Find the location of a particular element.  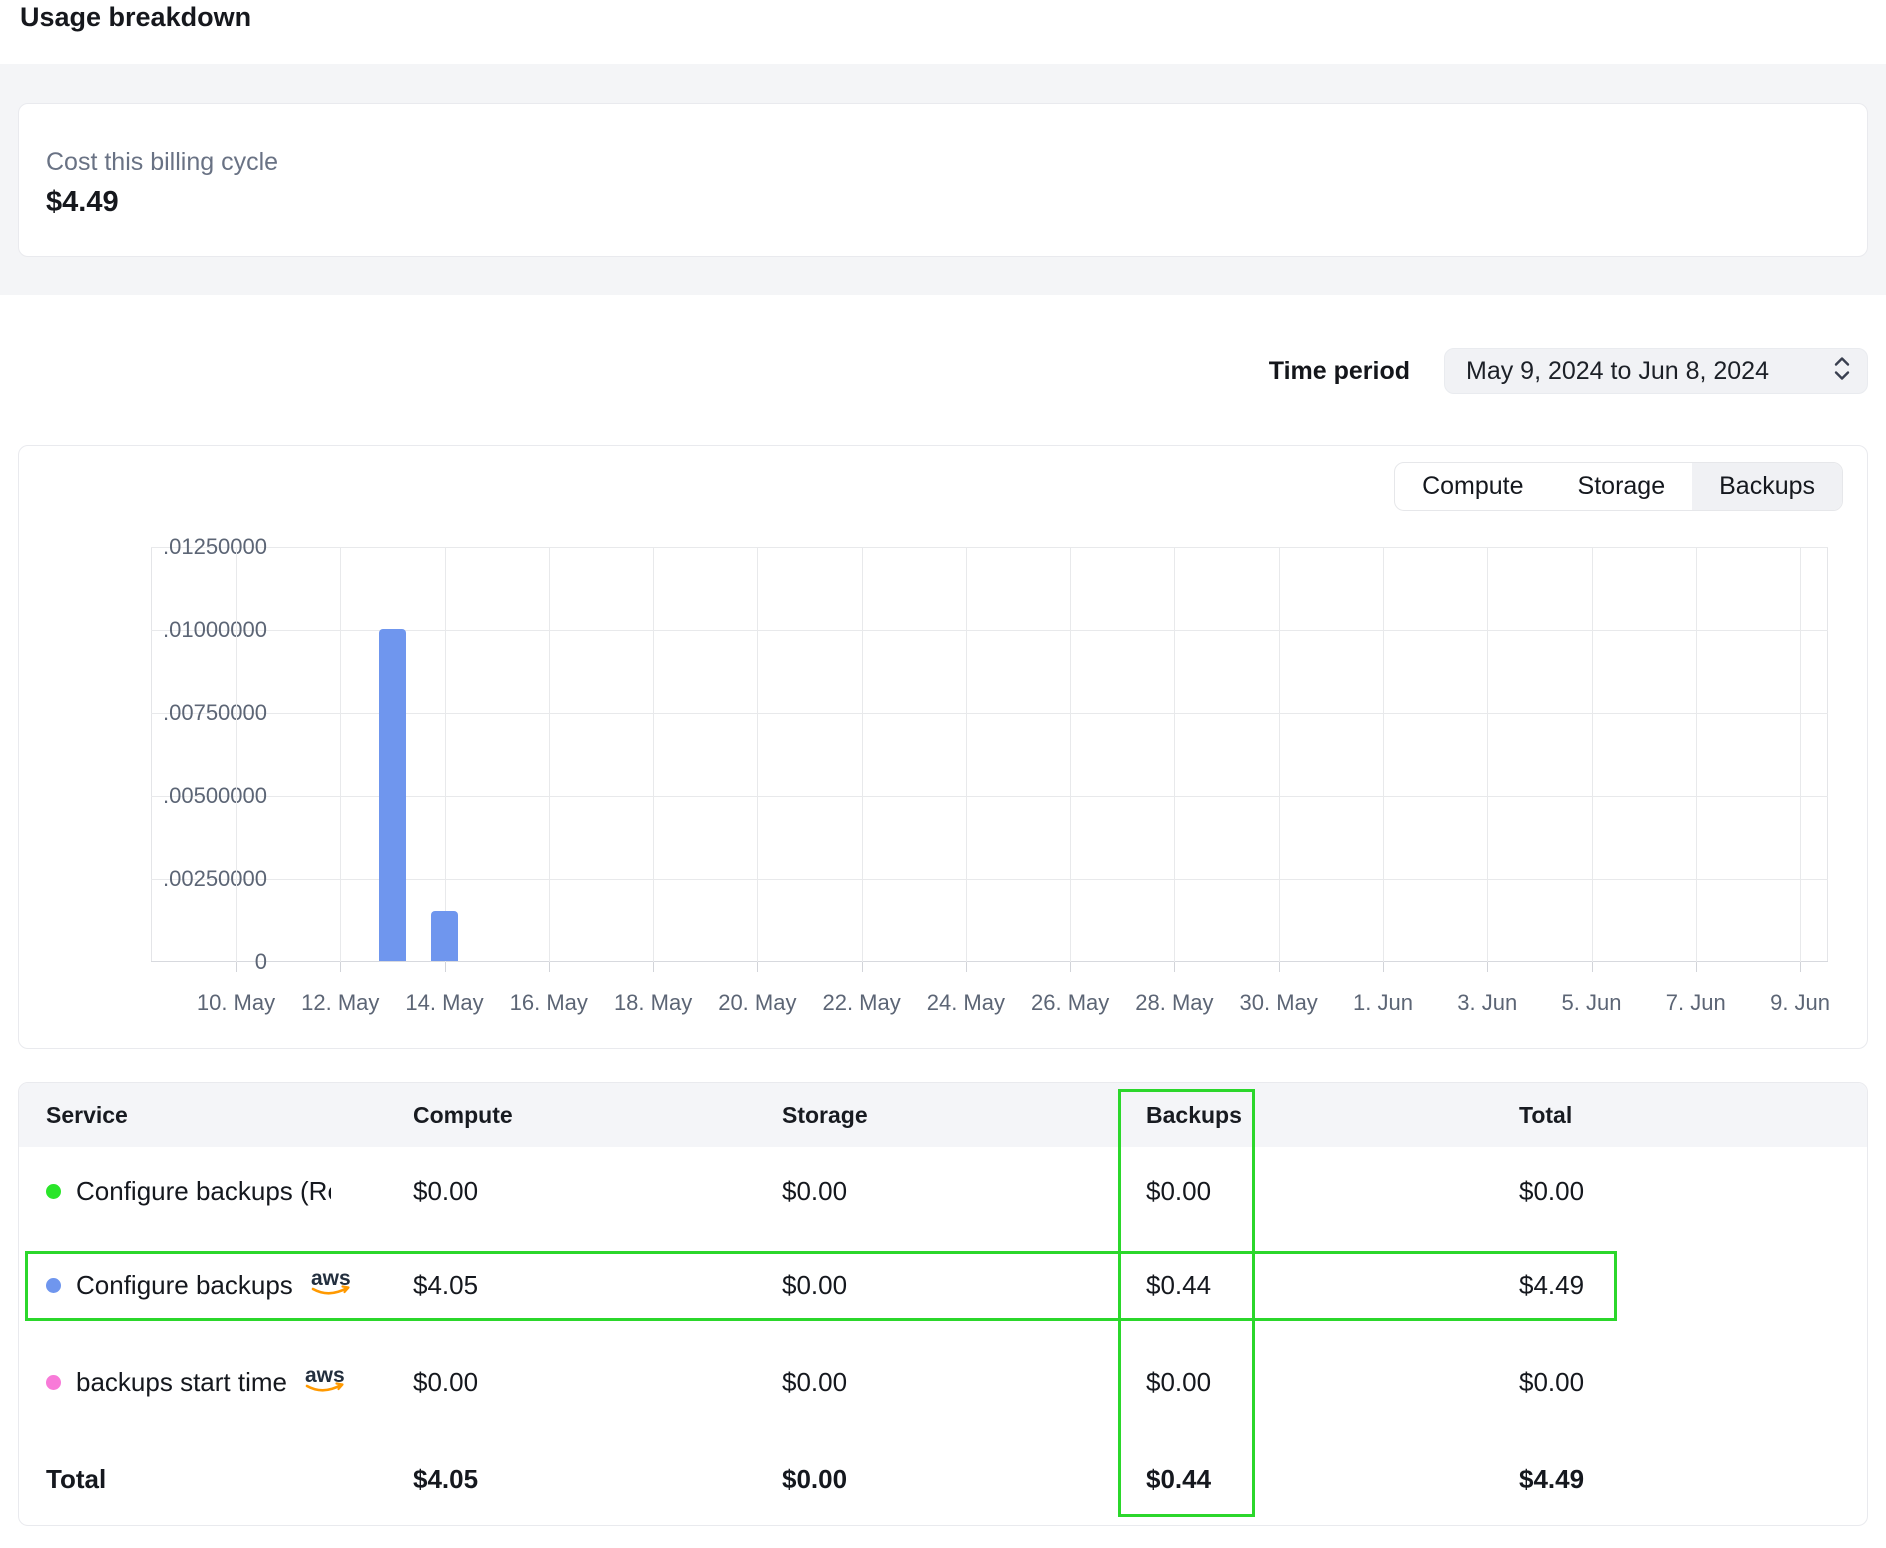

total-value: $4.49 is located at coordinates (1552, 1284).